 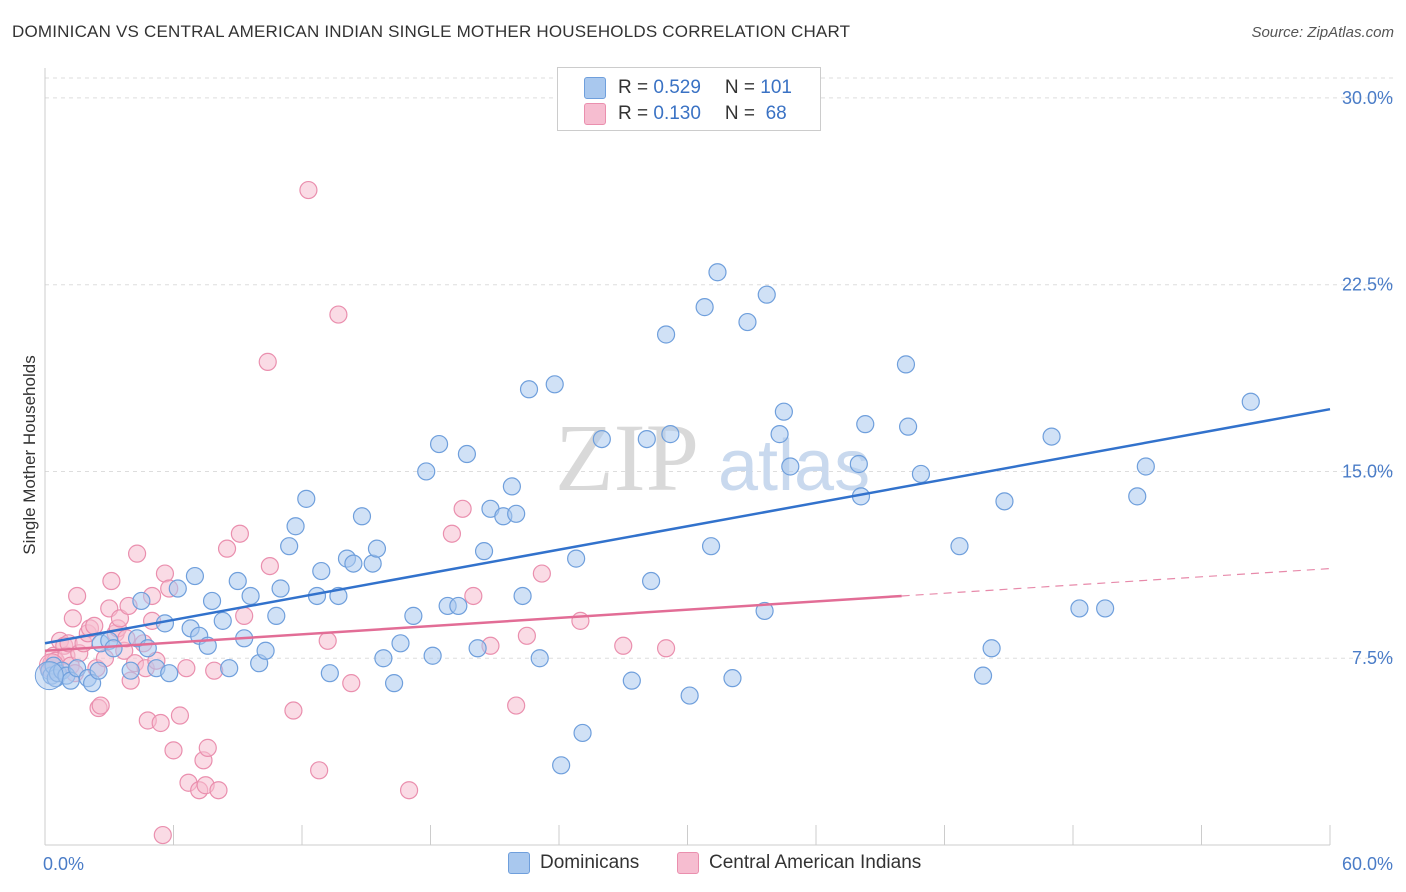 I want to click on y-tick-label: 22.5%, so click(x=1367, y=285).